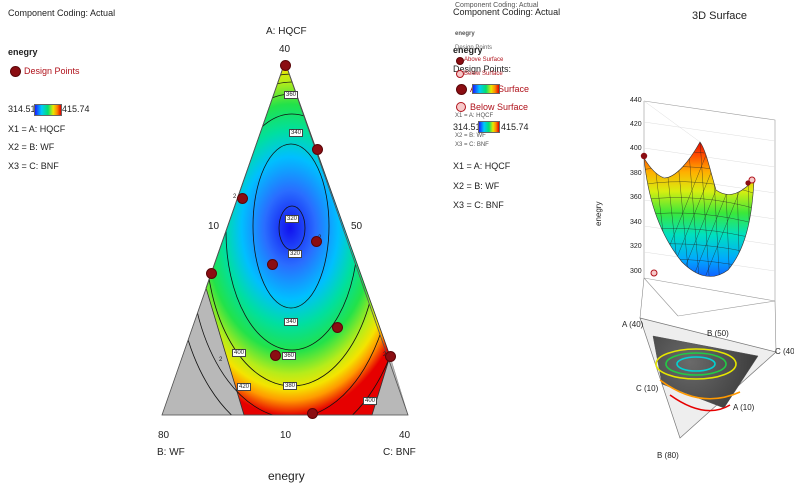 The width and height of the screenshot is (794, 491). Describe the element at coordinates (489, 127) in the screenshot. I see `color-scale-bar-right` at that location.